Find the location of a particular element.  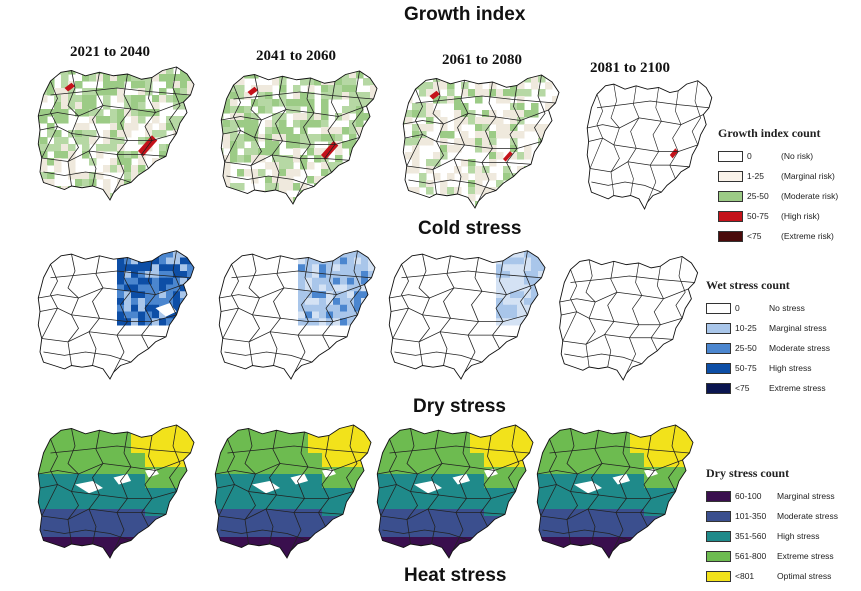

legend-range: <801 is located at coordinates (745, 576).